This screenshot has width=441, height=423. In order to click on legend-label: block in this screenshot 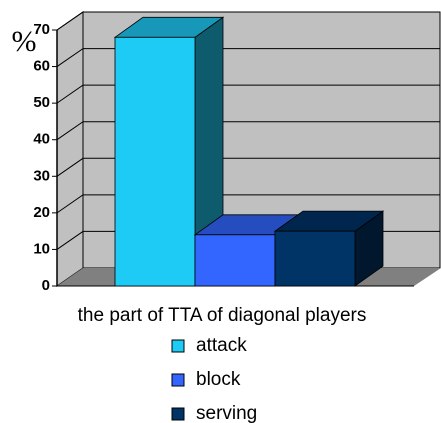, I will do `click(218, 379)`.